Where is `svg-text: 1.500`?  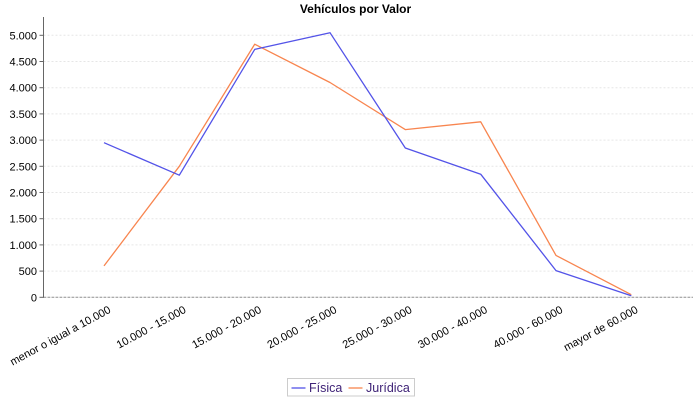 svg-text: 1.500 is located at coordinates (23, 220).